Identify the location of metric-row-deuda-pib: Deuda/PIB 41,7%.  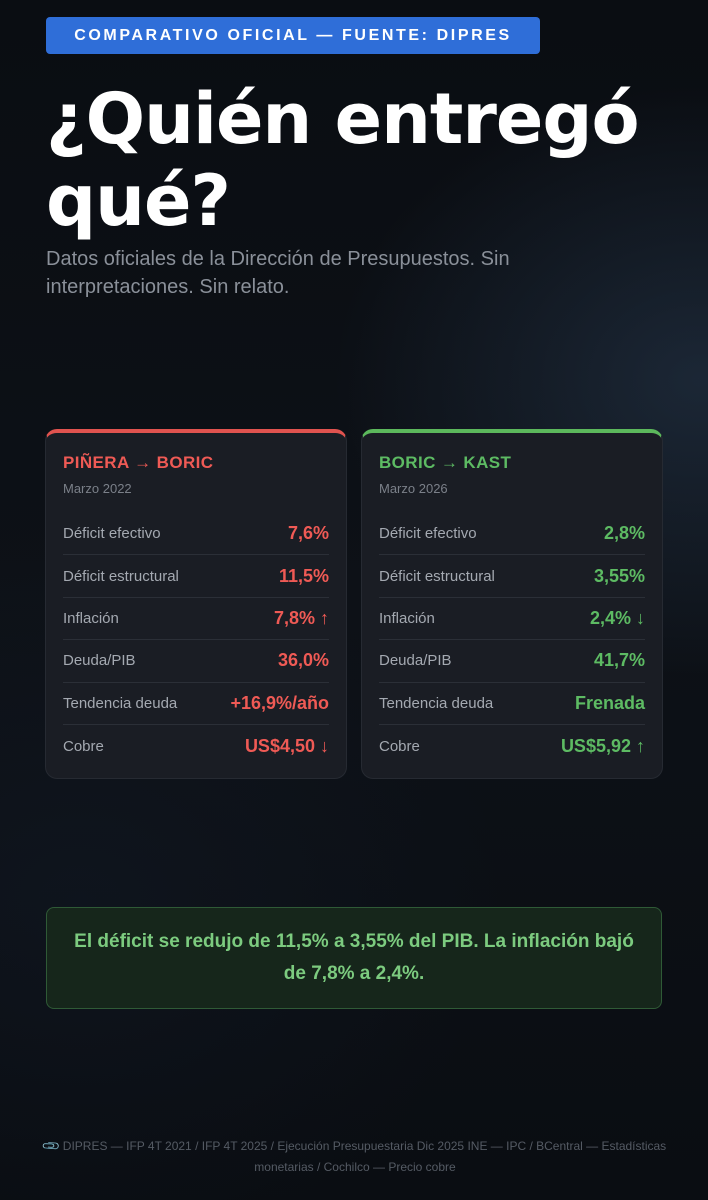
(512, 661).